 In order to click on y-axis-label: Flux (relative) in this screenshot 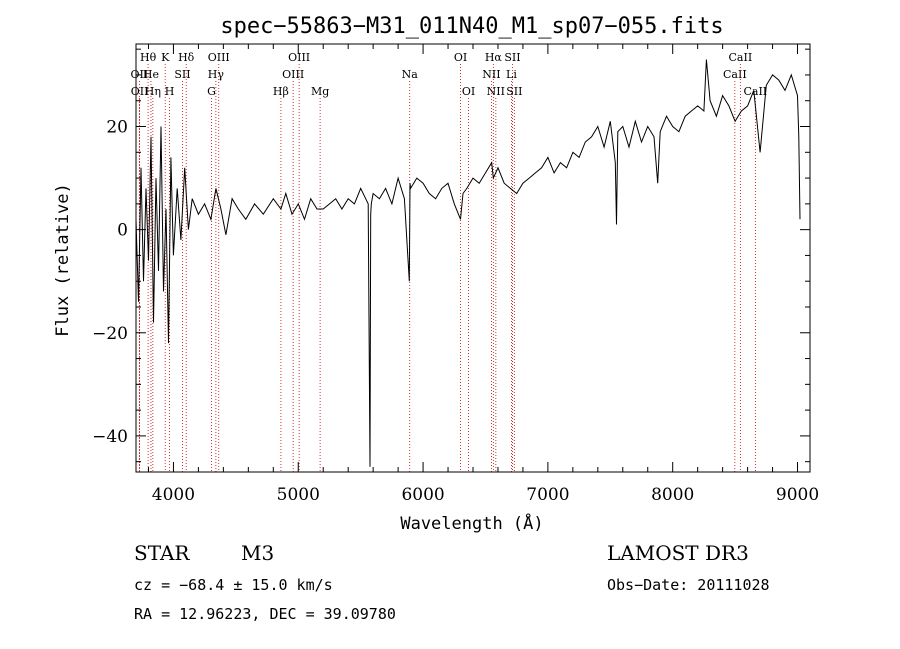, I will do `click(63, 260)`.